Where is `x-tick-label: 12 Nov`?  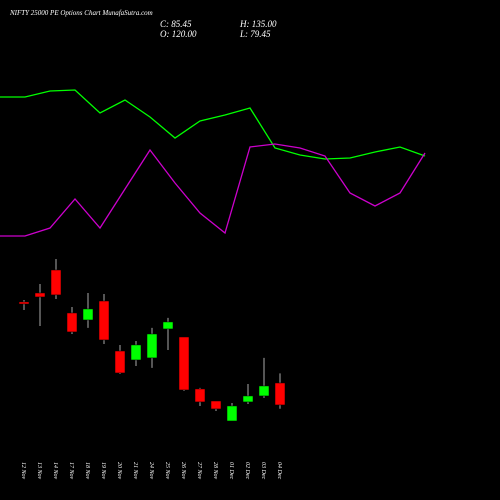
x-tick-label: 12 Nov is located at coordinates (23, 471).